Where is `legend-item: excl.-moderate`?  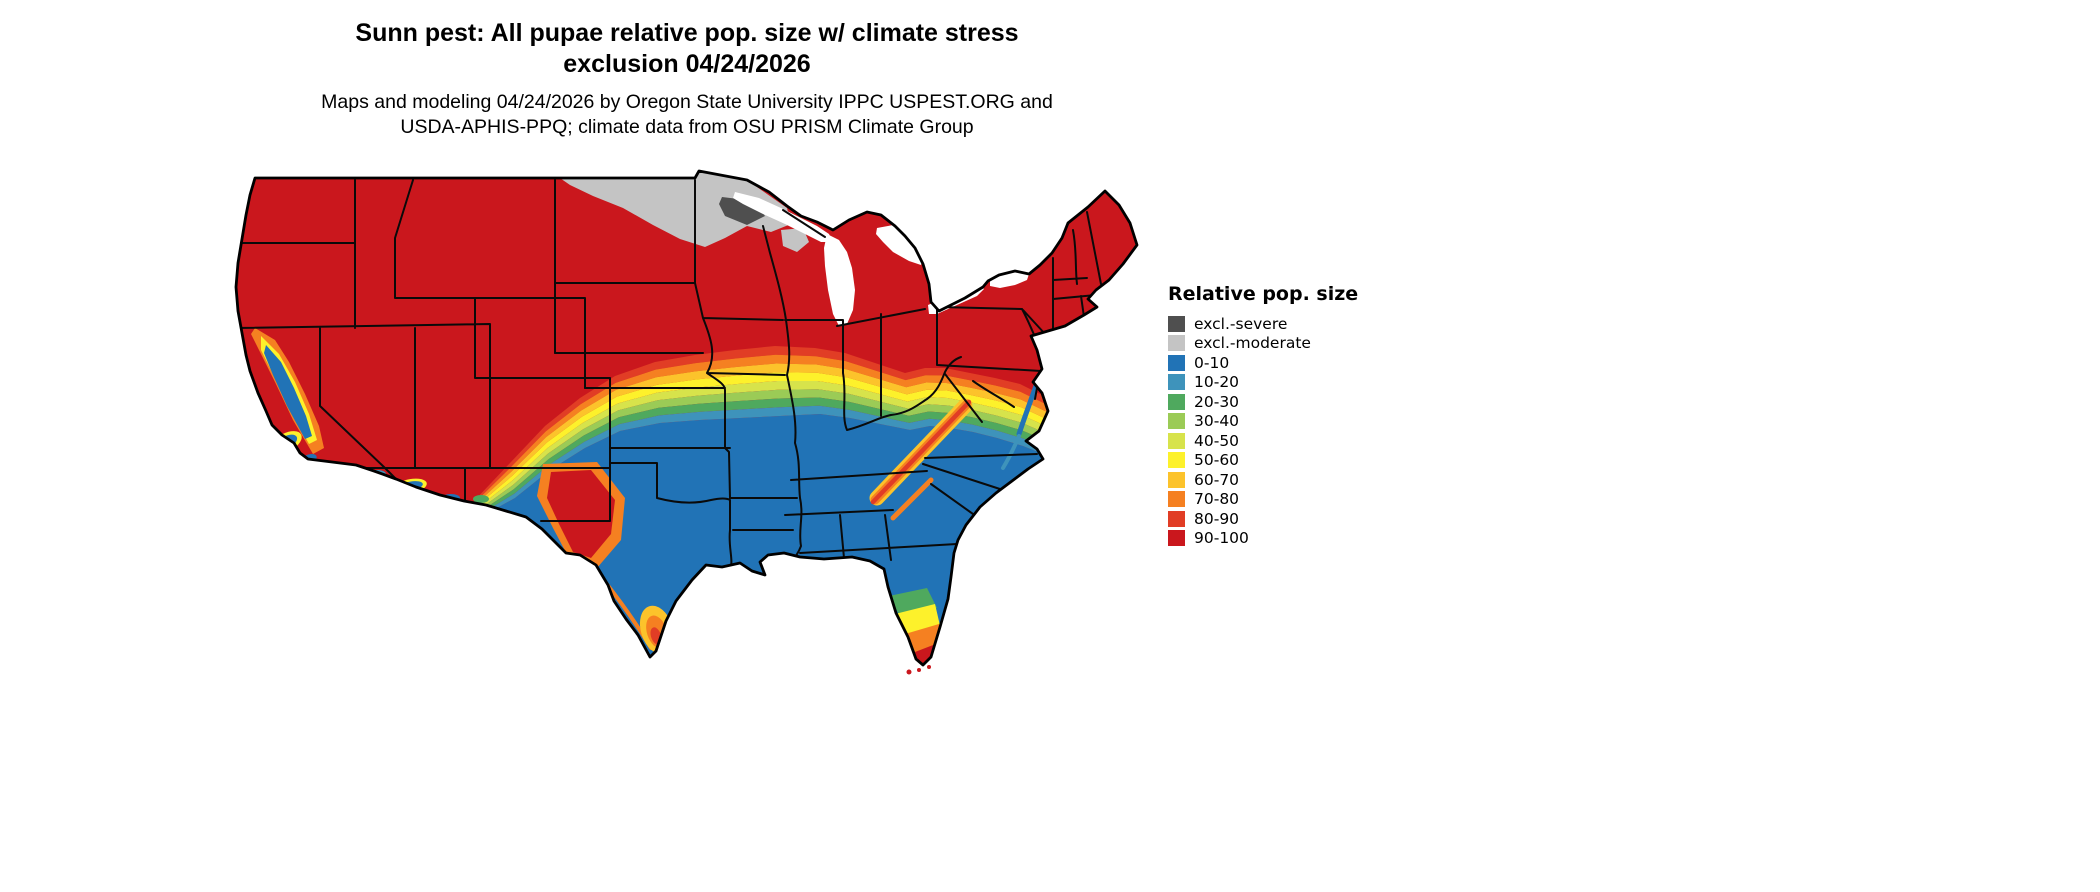 legend-item: excl.-moderate is located at coordinates (1283, 344).